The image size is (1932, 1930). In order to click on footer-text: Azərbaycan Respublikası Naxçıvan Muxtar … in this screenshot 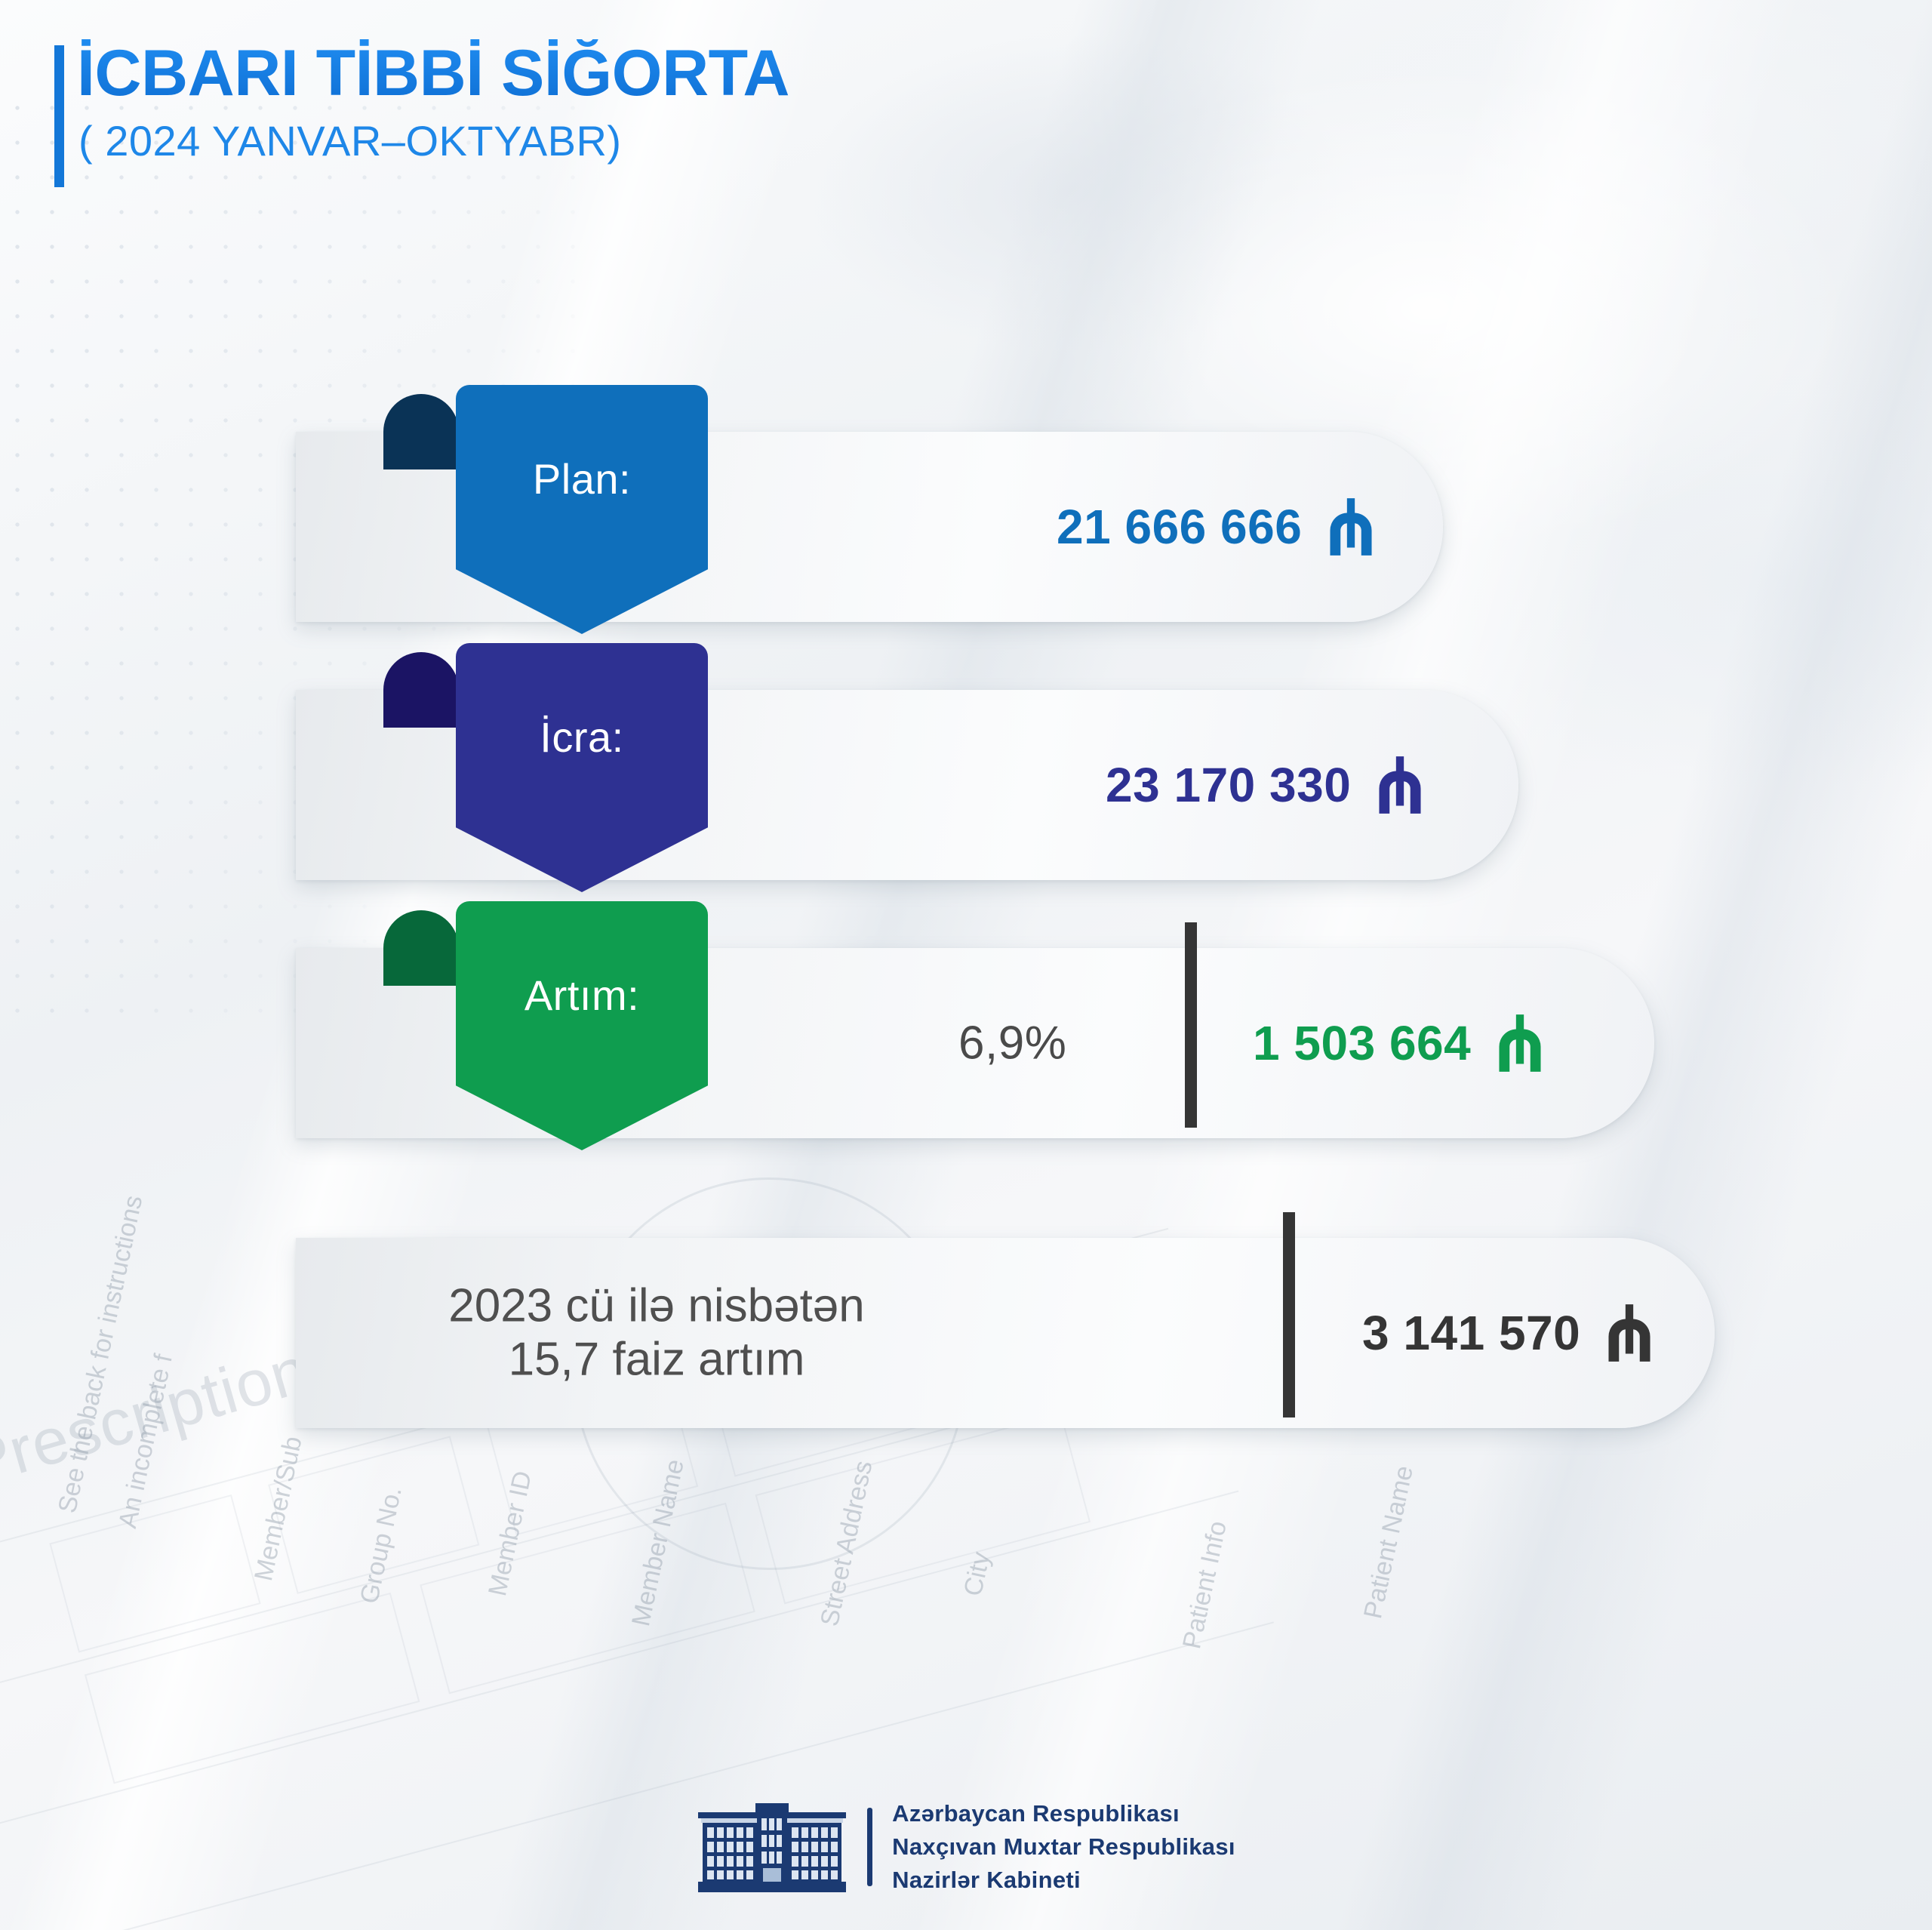, I will do `click(1063, 1847)`.